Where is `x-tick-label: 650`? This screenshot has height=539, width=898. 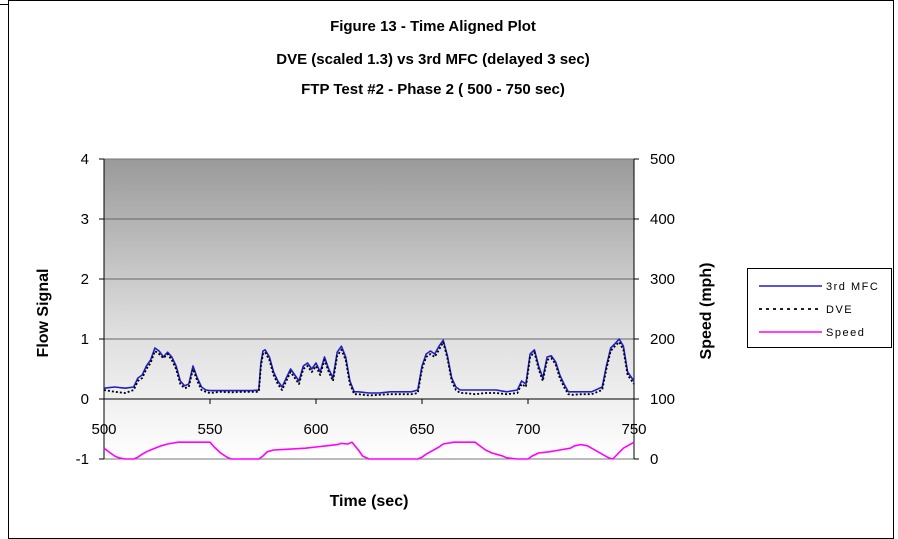 x-tick-label: 650 is located at coordinates (421, 429).